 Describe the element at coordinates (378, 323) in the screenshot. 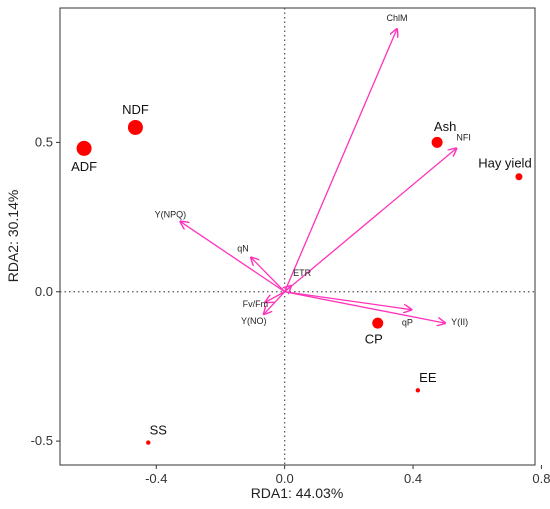

I see `point-cp` at that location.